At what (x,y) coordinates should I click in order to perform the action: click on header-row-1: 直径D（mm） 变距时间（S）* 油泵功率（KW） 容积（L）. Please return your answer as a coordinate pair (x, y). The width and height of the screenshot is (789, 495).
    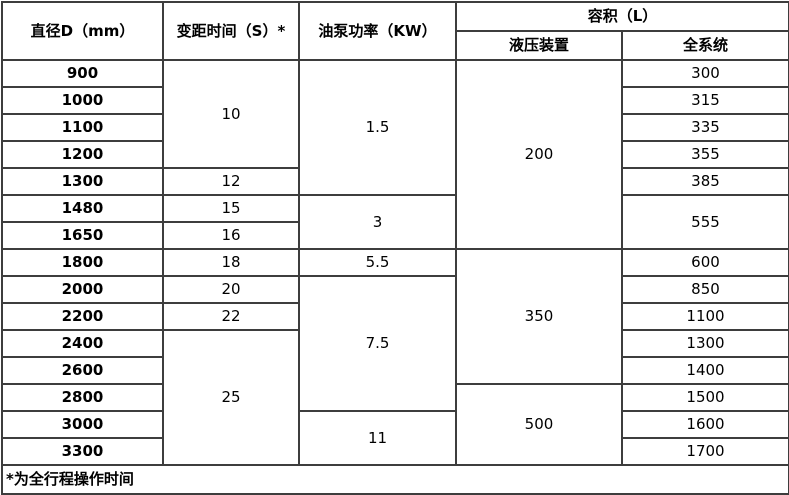
    Looking at the image, I should click on (395, 31).